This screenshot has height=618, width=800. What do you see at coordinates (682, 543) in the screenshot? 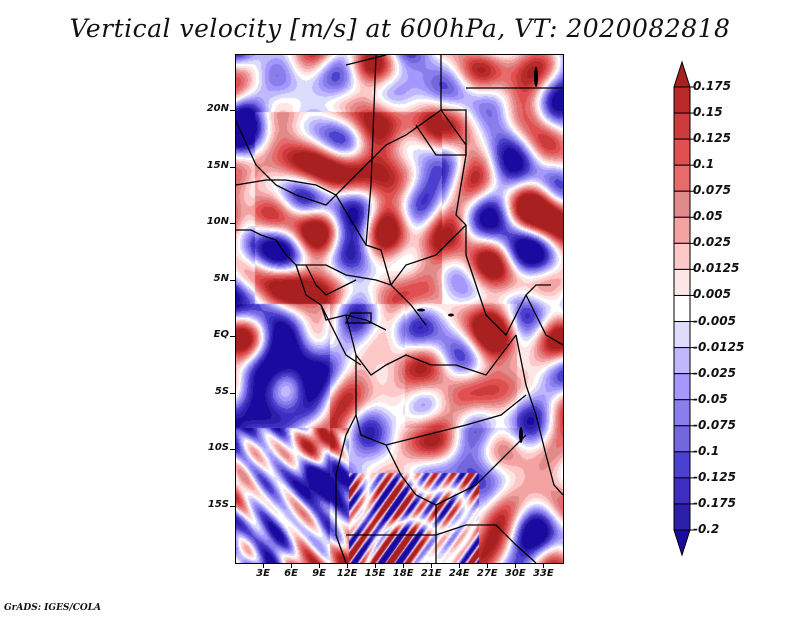
I see `colorbar-bottom-arrow` at bounding box center [682, 543].